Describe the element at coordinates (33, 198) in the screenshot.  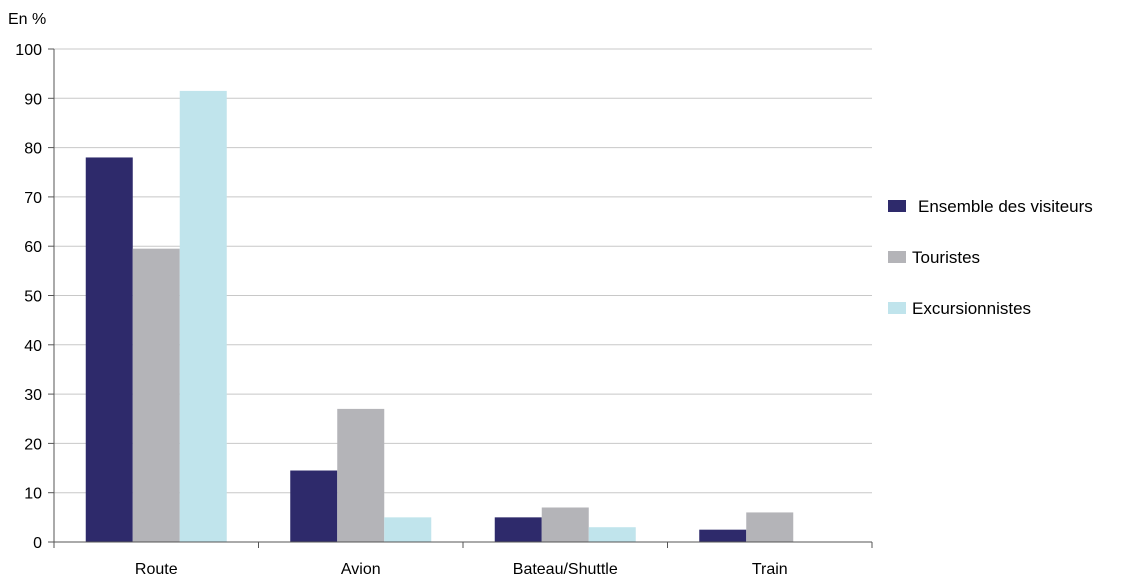
I see `y-tick-label: 70` at that location.